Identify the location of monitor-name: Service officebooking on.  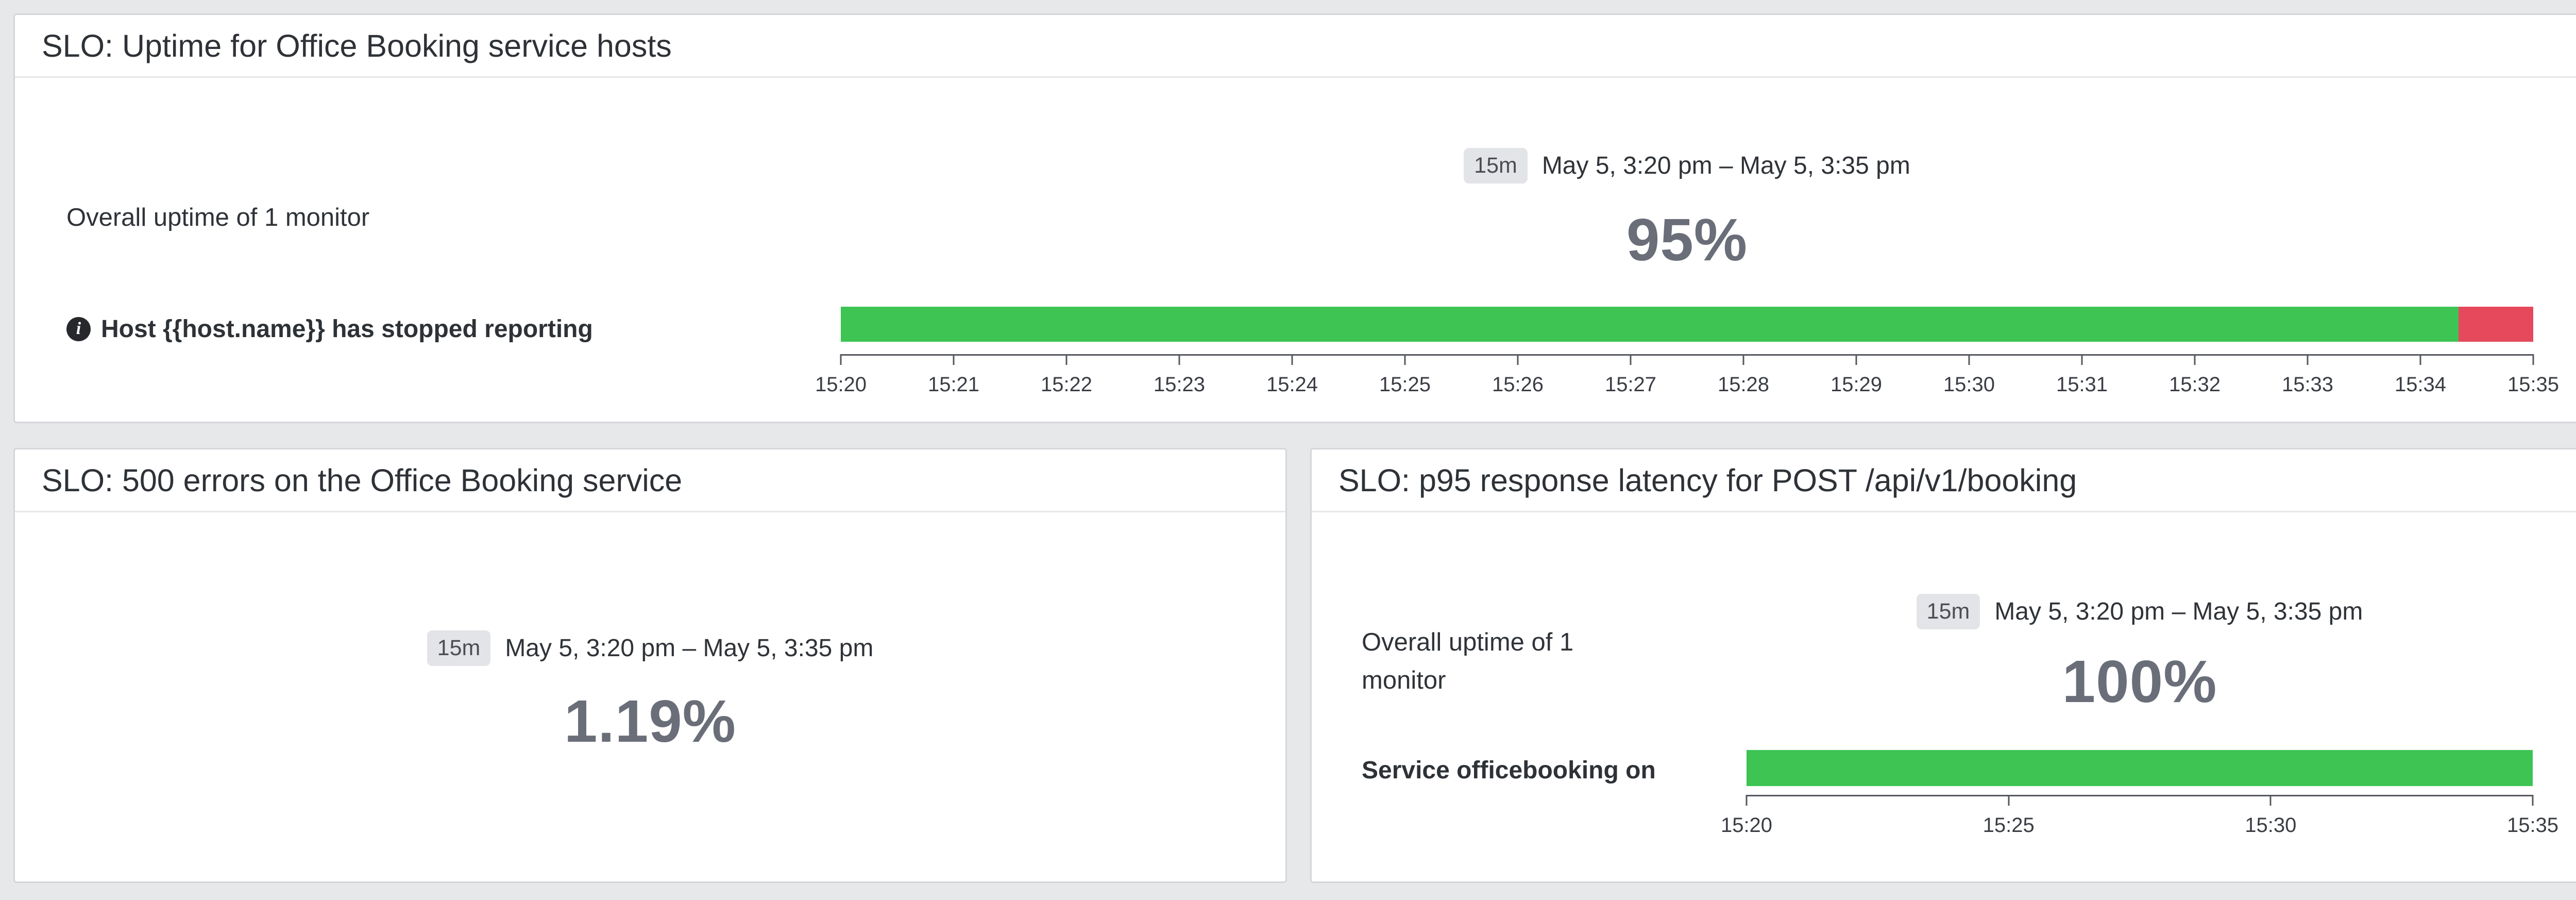
(1509, 770).